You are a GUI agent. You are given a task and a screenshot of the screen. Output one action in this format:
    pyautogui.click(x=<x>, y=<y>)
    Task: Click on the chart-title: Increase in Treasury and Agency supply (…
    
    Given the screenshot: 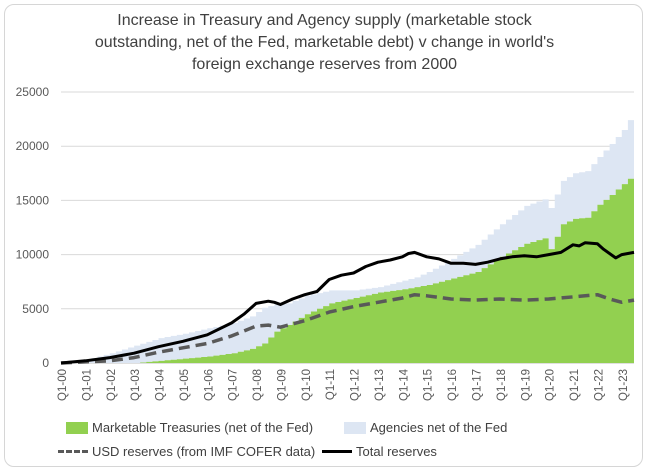 What is the action you would take?
    pyautogui.click(x=324, y=43)
    